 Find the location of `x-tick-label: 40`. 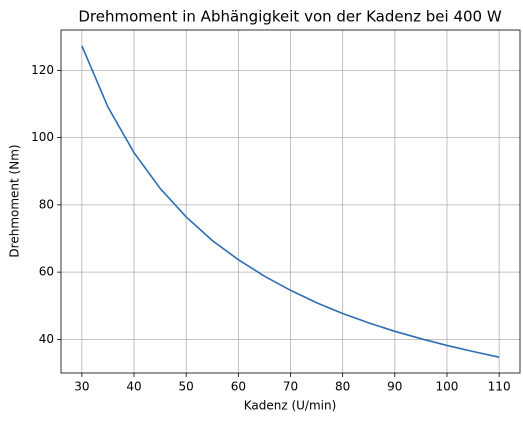

x-tick-label: 40 is located at coordinates (133, 387).